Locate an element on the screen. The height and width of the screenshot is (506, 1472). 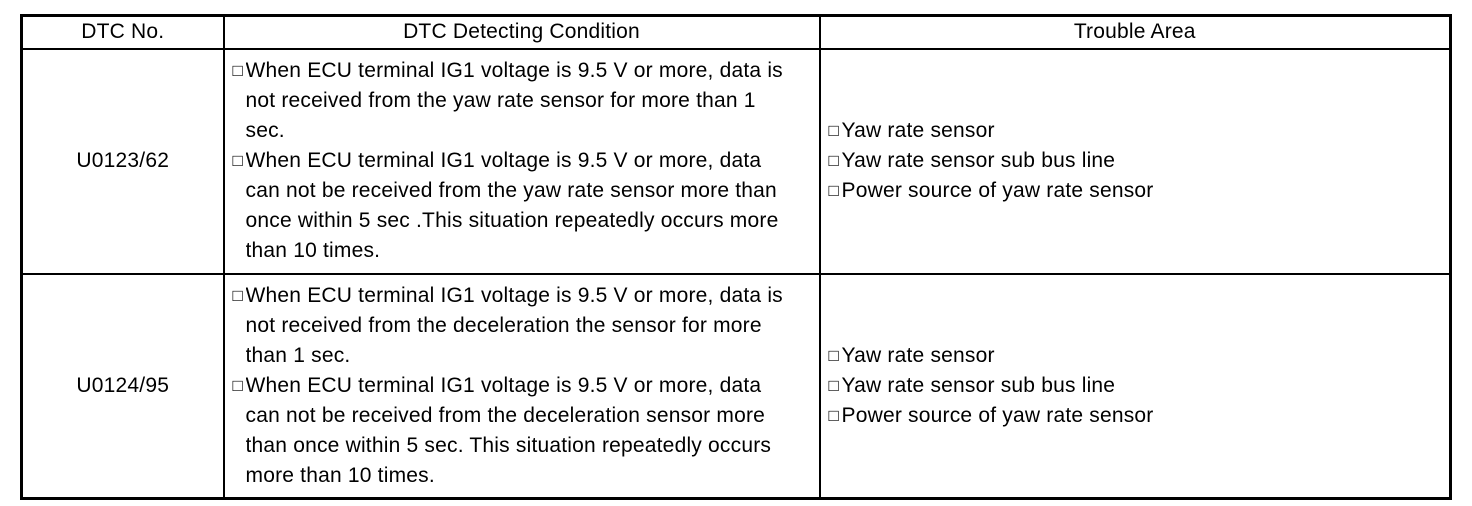
dtc-no-value: U0123/62 is located at coordinates (122, 161).